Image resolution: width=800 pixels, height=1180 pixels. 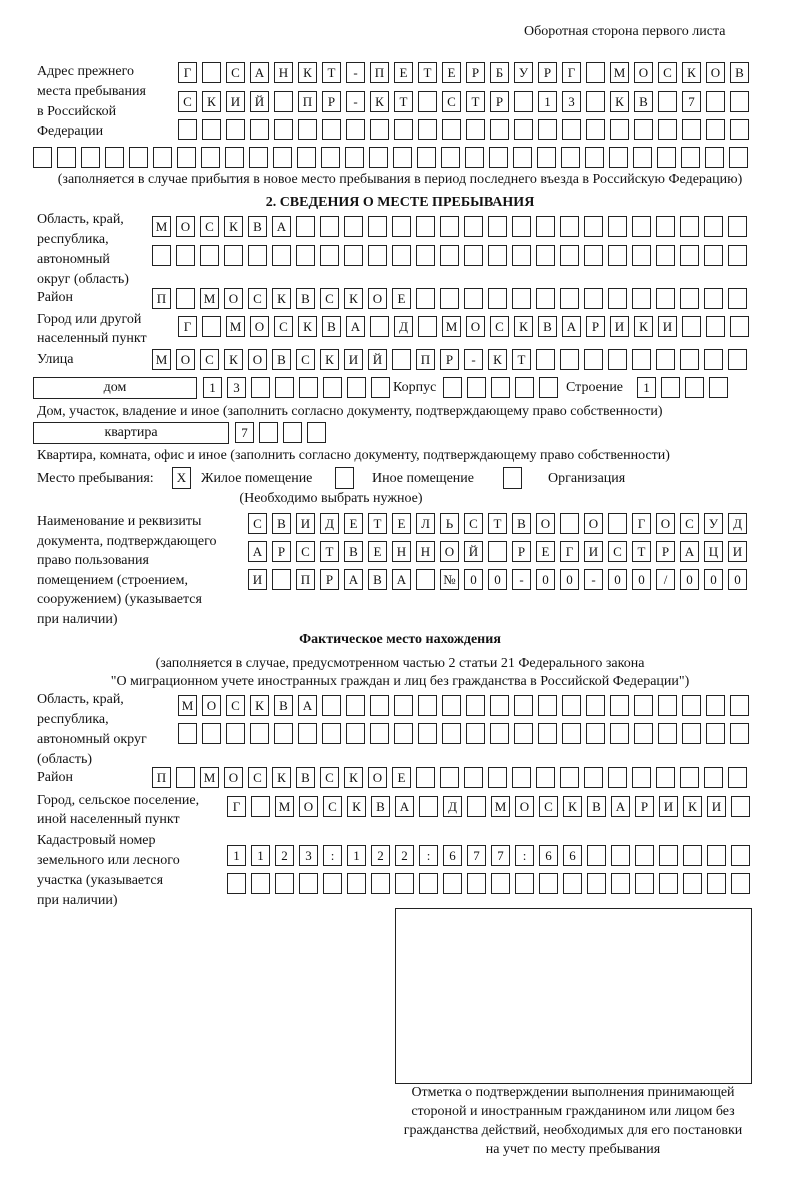 What do you see at coordinates (643, 326) in the screenshot?
I see `city-row-cell: К` at bounding box center [643, 326].